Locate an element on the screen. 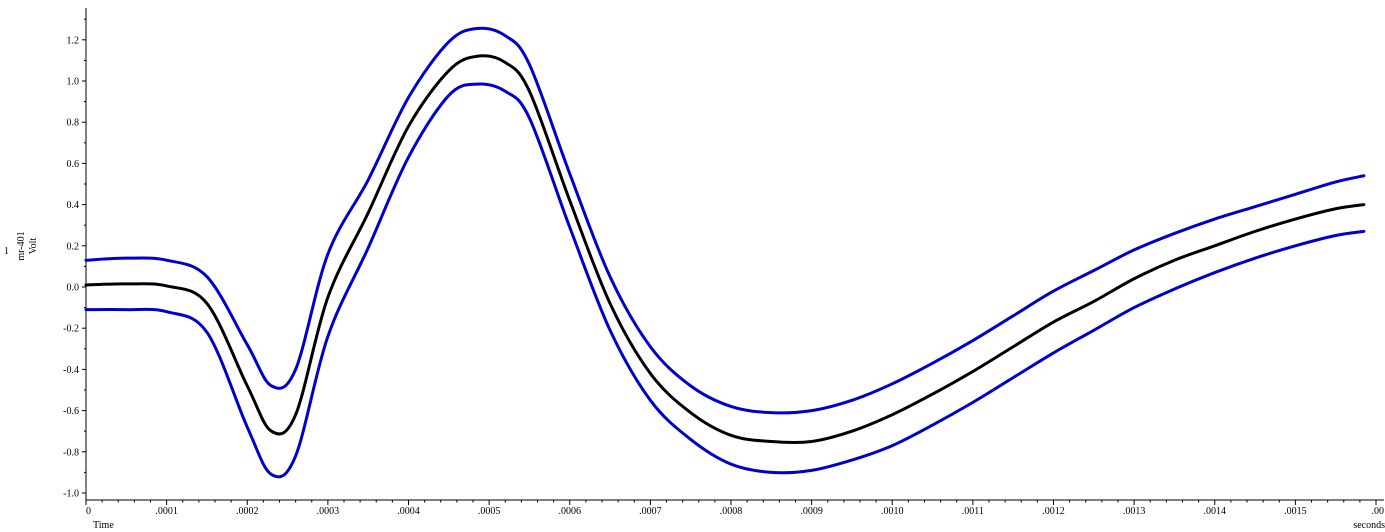 This screenshot has height=532, width=1385. channel-number: 1 is located at coordinates (6, 251).